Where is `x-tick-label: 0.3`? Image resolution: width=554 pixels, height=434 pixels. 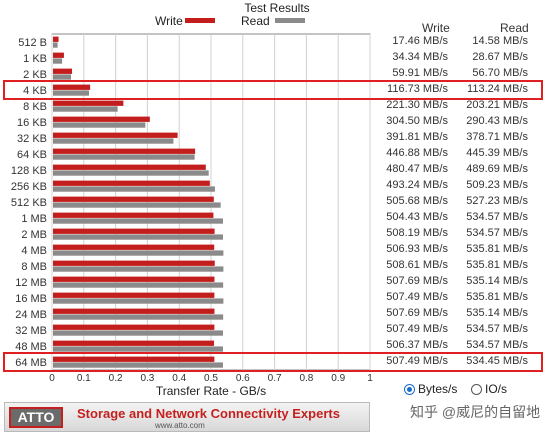 x-tick-label: 0.3 is located at coordinates (147, 378).